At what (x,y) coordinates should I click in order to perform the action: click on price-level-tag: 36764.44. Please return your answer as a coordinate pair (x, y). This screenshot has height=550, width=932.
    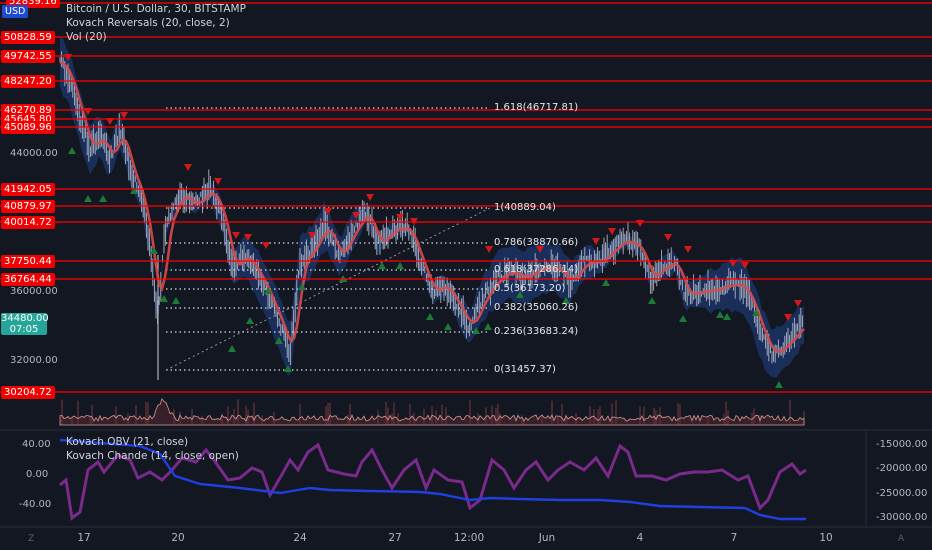
    Looking at the image, I should click on (28, 279).